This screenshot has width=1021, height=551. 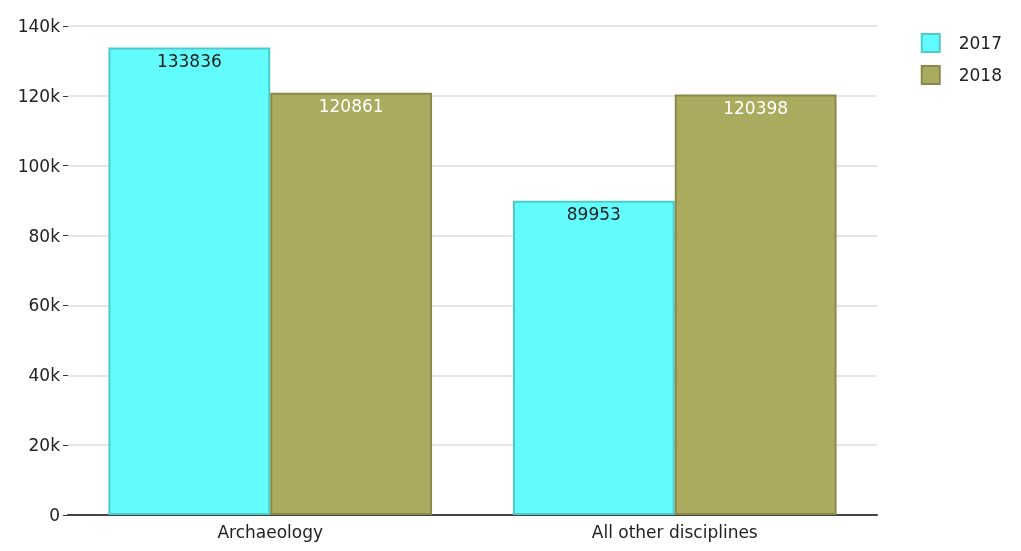 What do you see at coordinates (39, 95) in the screenshot?
I see `y-tick-label: 120k` at bounding box center [39, 95].